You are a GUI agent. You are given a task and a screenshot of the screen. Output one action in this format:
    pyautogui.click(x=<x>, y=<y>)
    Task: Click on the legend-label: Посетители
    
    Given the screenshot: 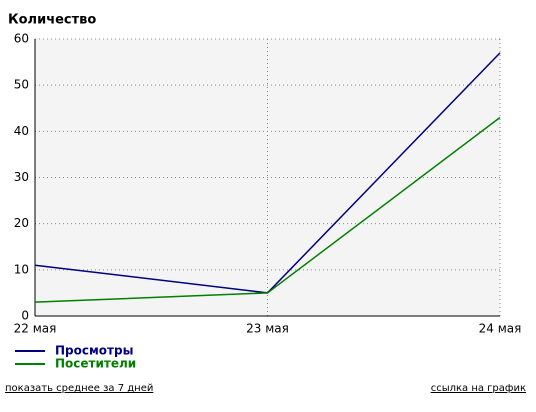 What is the action you would take?
    pyautogui.click(x=95, y=364)
    